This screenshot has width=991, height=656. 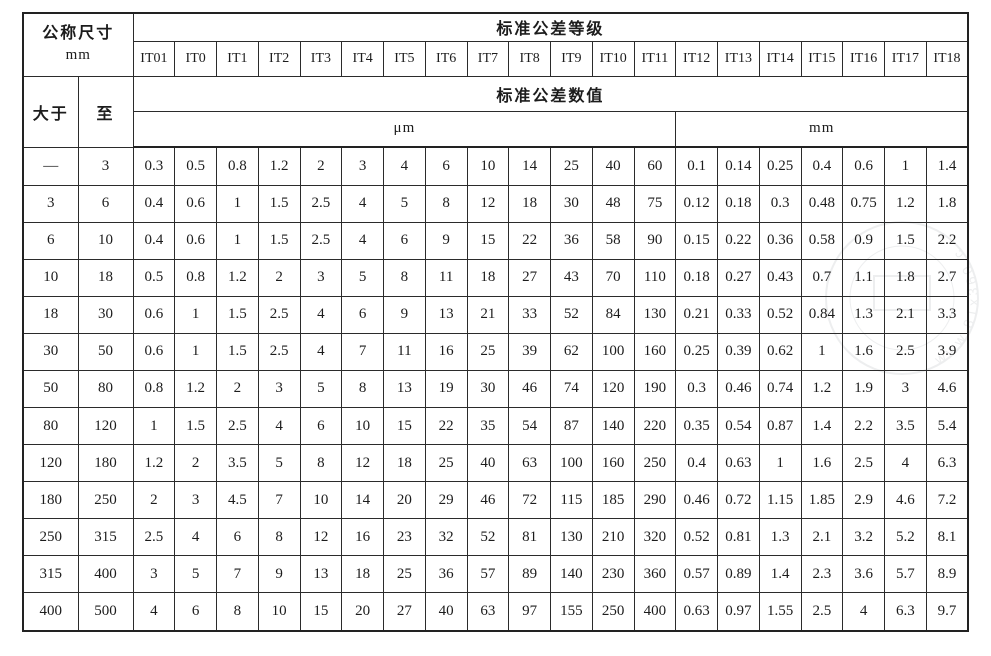 I want to click on tolerance-value-cell: 90, so click(x=655, y=240).